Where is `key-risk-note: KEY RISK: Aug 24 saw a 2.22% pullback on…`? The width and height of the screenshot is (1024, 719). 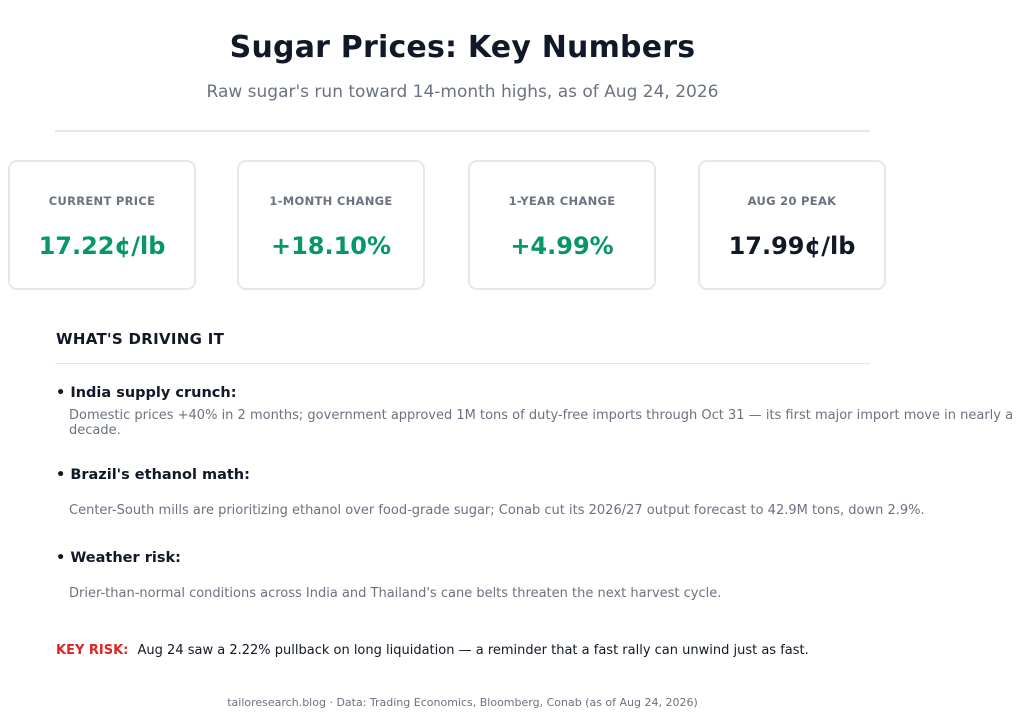 key-risk-note: KEY RISK: Aug 24 saw a 2.22% pullback on… is located at coordinates (432, 650).